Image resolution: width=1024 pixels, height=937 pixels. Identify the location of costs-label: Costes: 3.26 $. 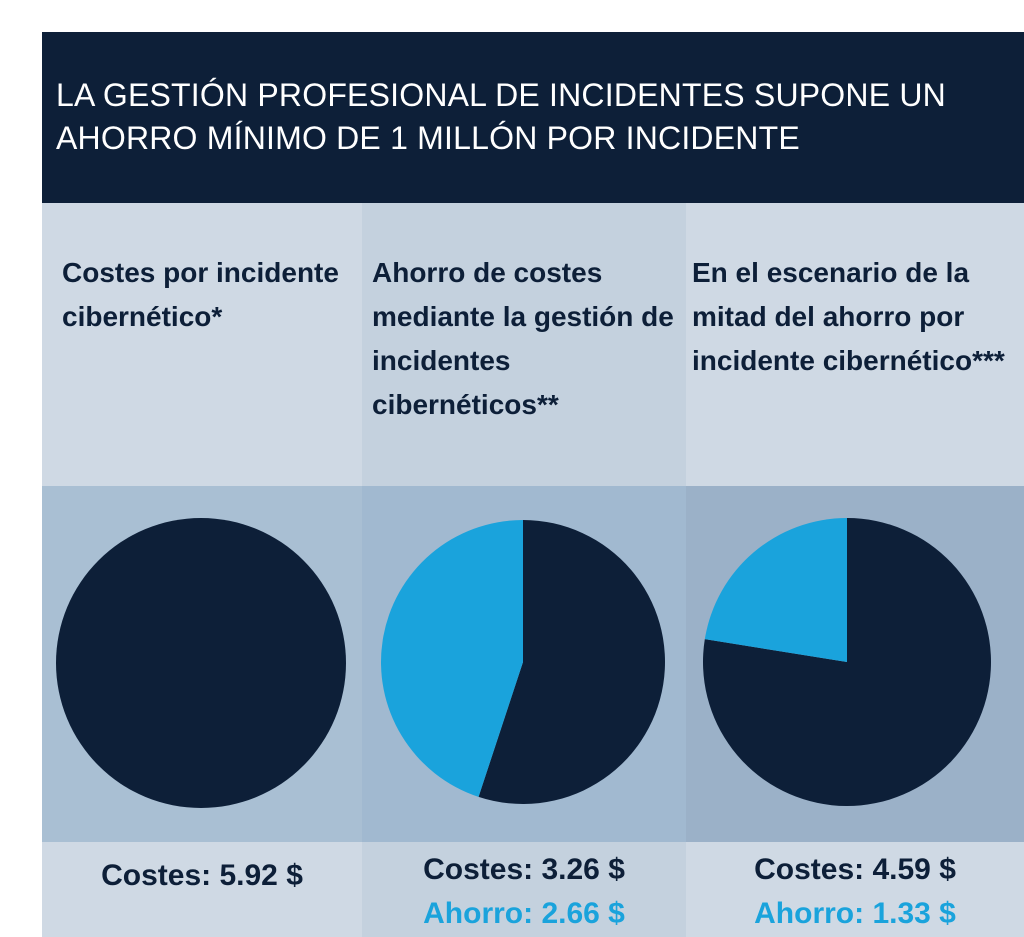
(524, 869).